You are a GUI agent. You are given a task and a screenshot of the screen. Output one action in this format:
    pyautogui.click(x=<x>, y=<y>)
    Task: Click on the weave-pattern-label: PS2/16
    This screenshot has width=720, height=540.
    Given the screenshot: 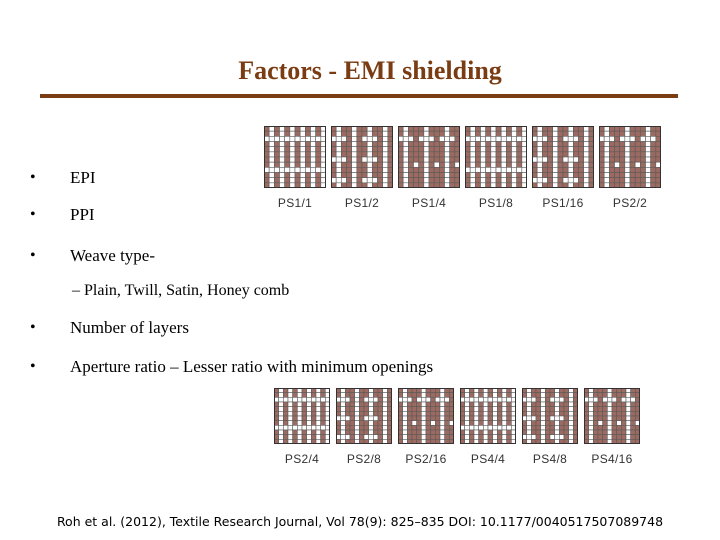 What is the action you would take?
    pyautogui.click(x=426, y=459)
    